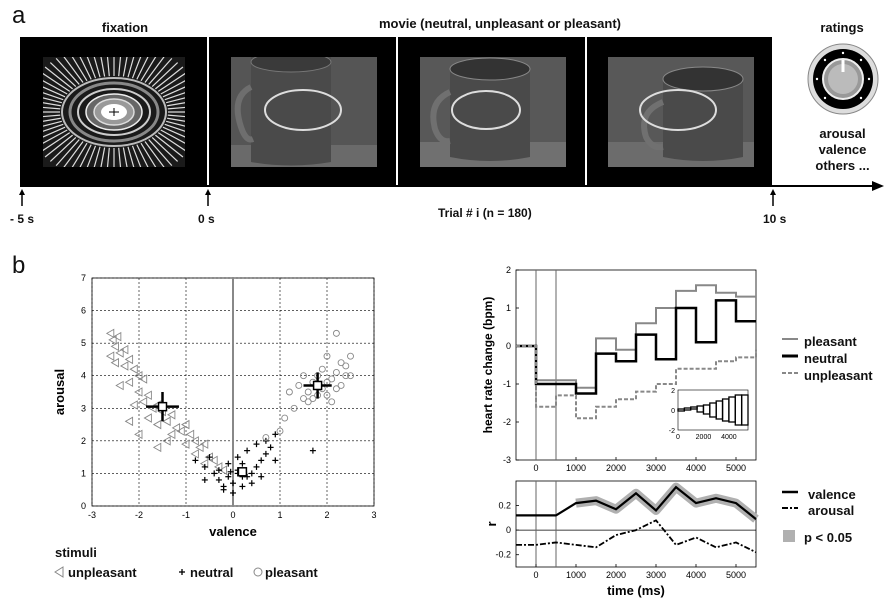  Describe the element at coordinates (76, 552) in the screenshot. I see `legend-title: stimuli` at that location.